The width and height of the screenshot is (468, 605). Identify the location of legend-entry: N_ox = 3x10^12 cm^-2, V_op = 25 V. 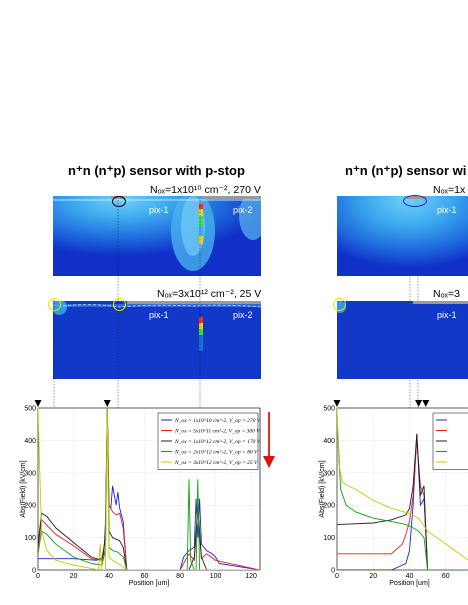
(216, 463).